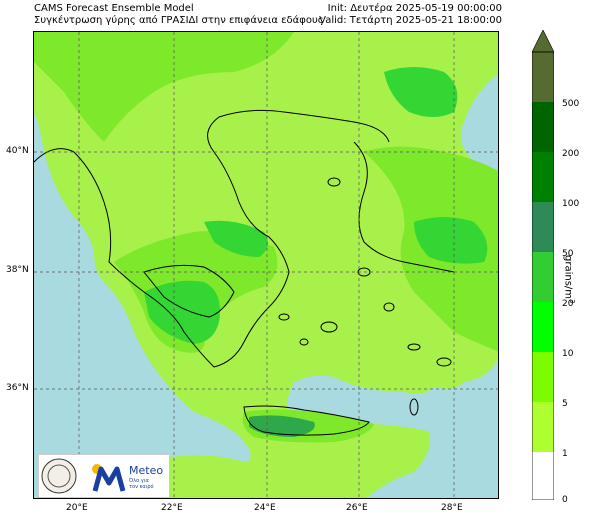 Image resolution: width=600 pixels, height=518 pixels. Describe the element at coordinates (452, 508) in the screenshot. I see `lon-label-28e: 28°E` at that location.